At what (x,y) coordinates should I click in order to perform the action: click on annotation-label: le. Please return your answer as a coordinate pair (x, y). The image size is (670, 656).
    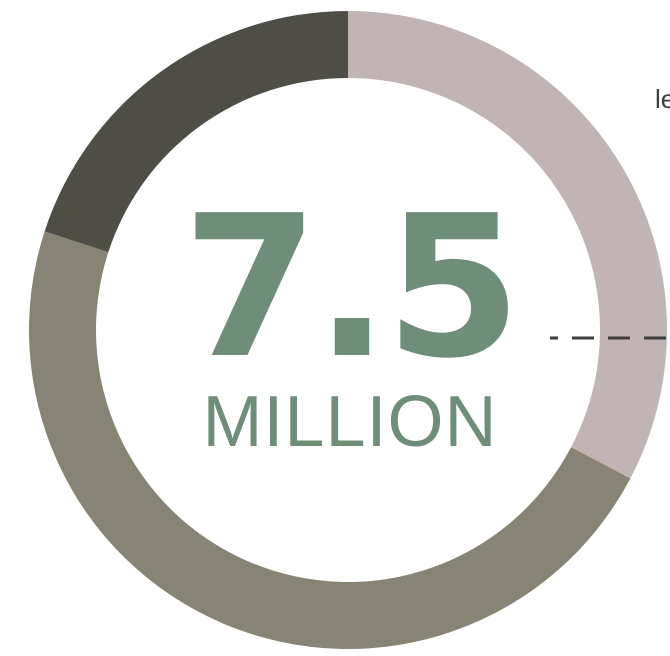
    Looking at the image, I should click on (662, 99).